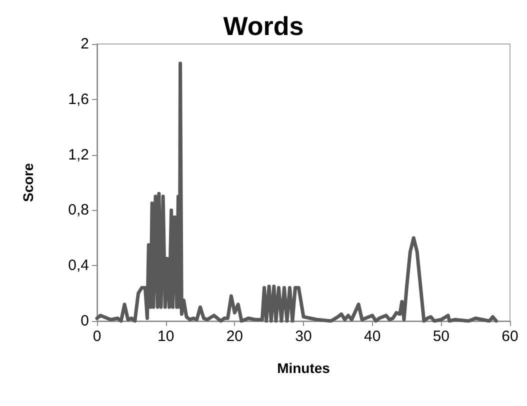 The height and width of the screenshot is (406, 527). Describe the element at coordinates (97, 336) in the screenshot. I see `x-tick-label: 0` at that location.